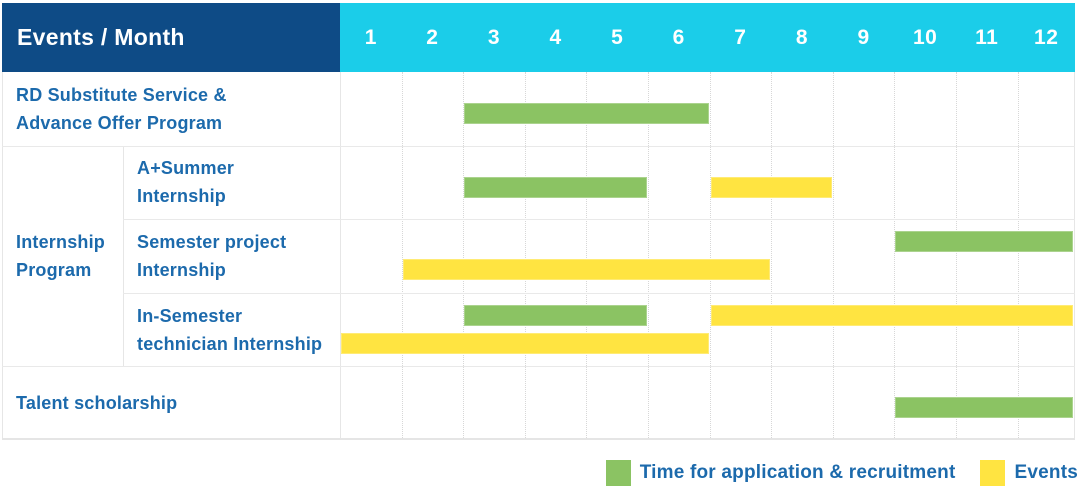 The width and height of the screenshot is (1080, 494). I want to click on month-header-cell: 8, so click(802, 37).